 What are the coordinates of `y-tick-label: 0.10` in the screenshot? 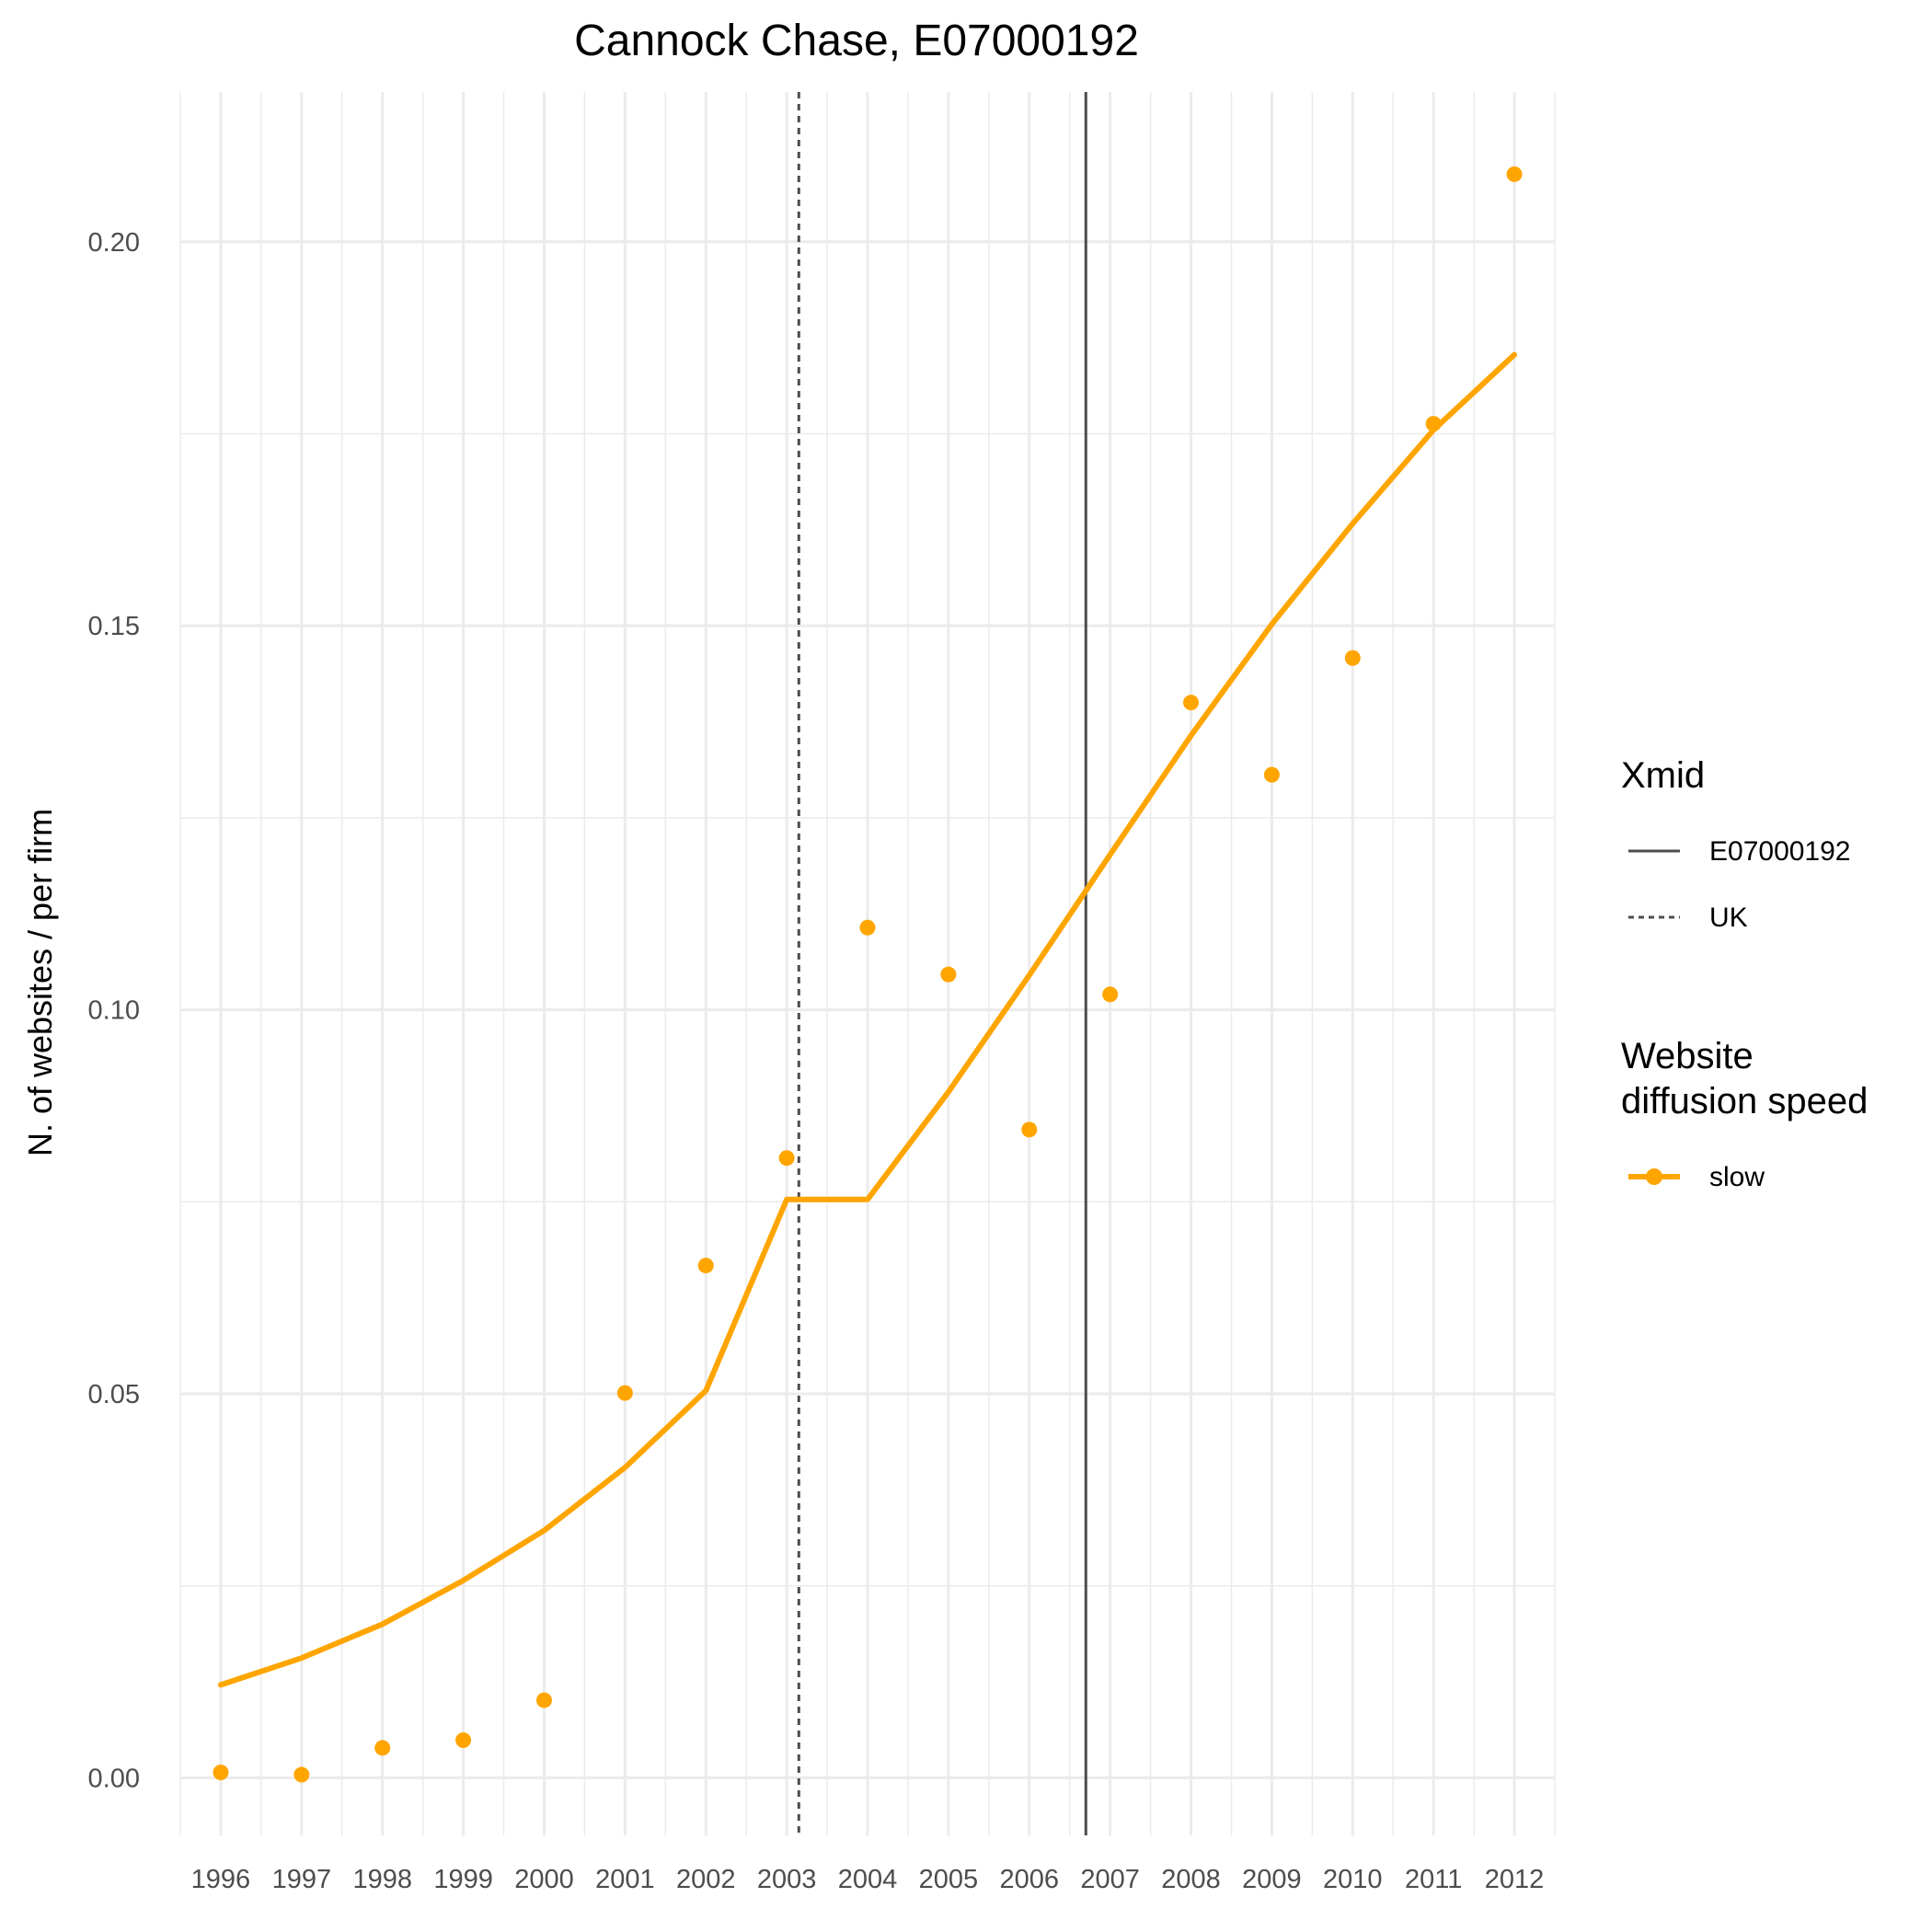 It's located at (114, 1011).